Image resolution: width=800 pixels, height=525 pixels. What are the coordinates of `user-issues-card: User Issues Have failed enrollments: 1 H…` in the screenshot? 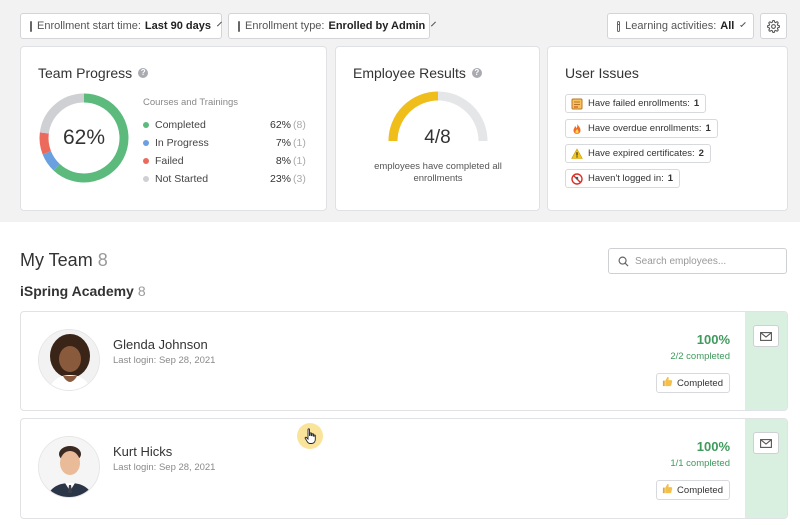 It's located at (667, 128).